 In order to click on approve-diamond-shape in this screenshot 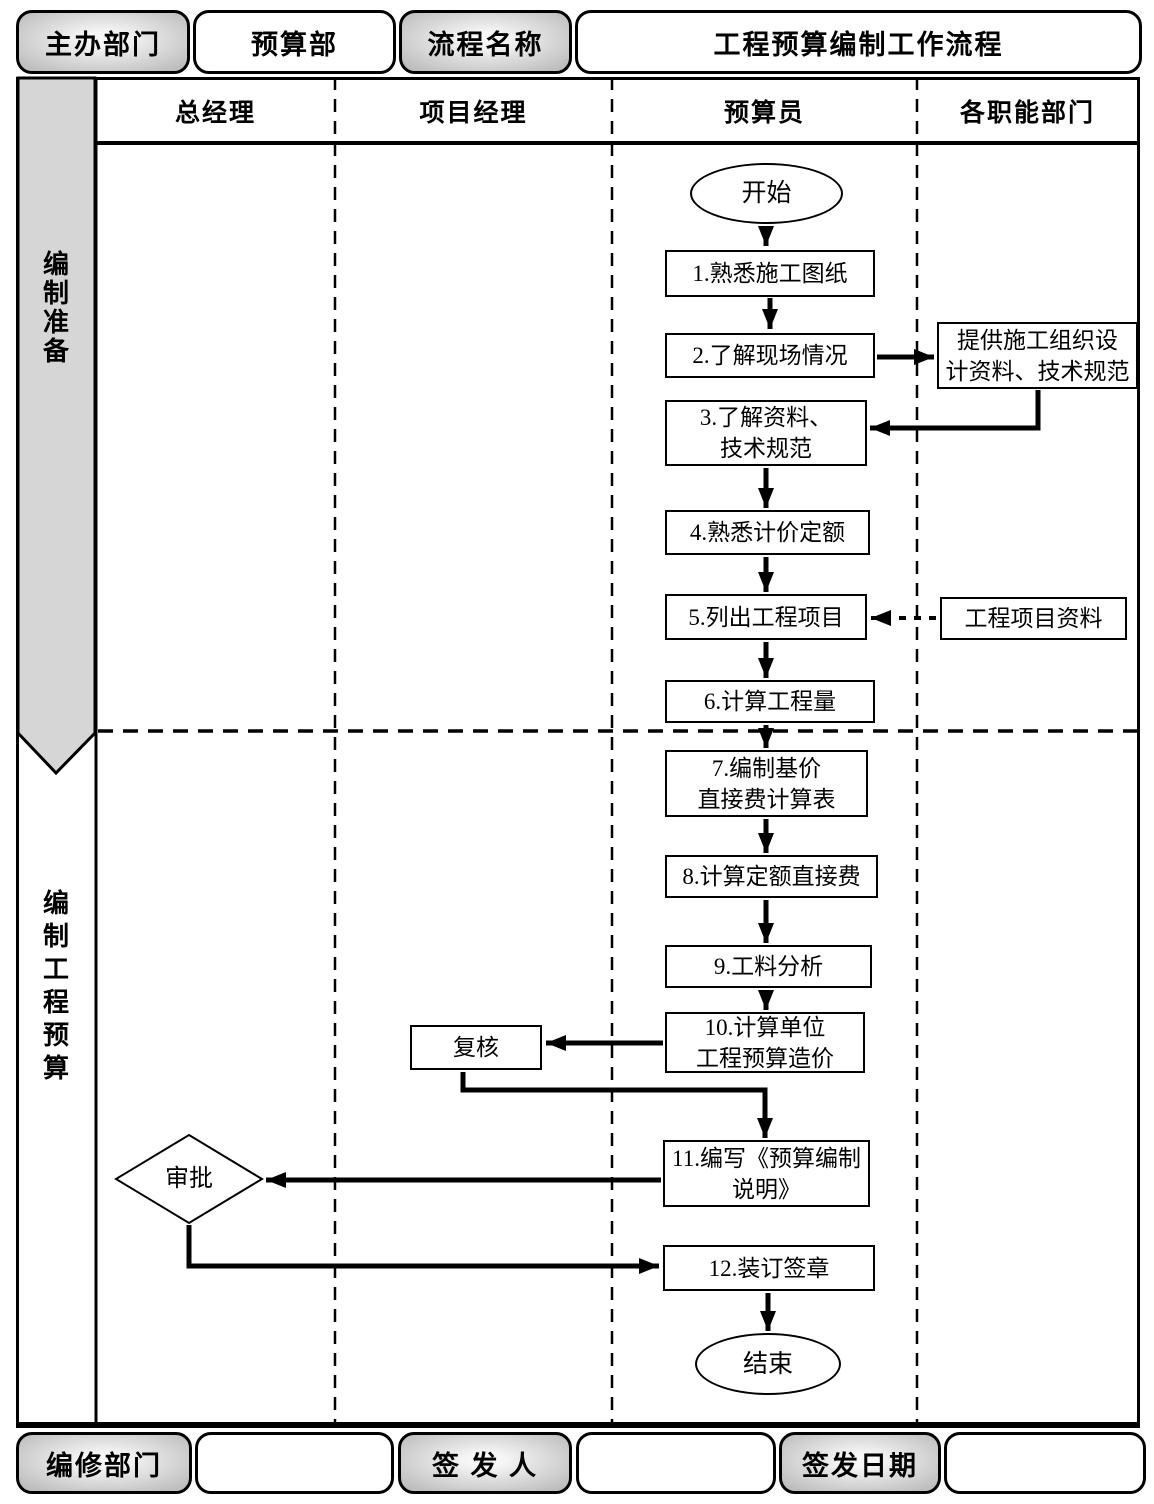, I will do `click(189, 1179)`.